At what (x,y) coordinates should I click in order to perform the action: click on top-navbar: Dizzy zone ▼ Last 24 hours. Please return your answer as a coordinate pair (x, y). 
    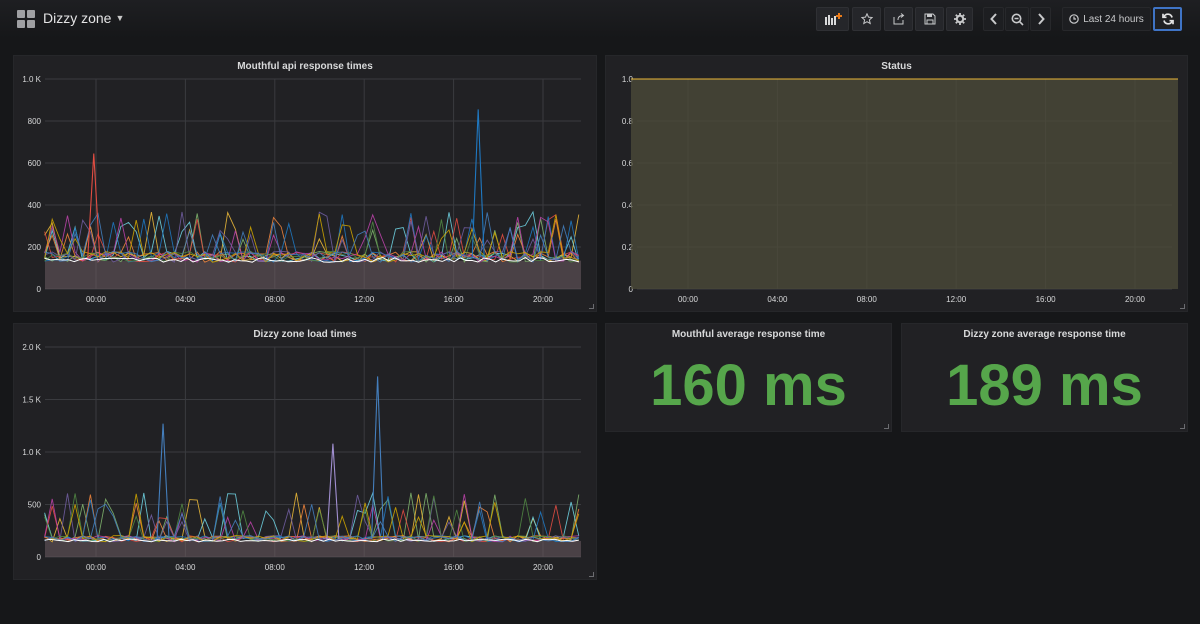
    Looking at the image, I should click on (600, 19).